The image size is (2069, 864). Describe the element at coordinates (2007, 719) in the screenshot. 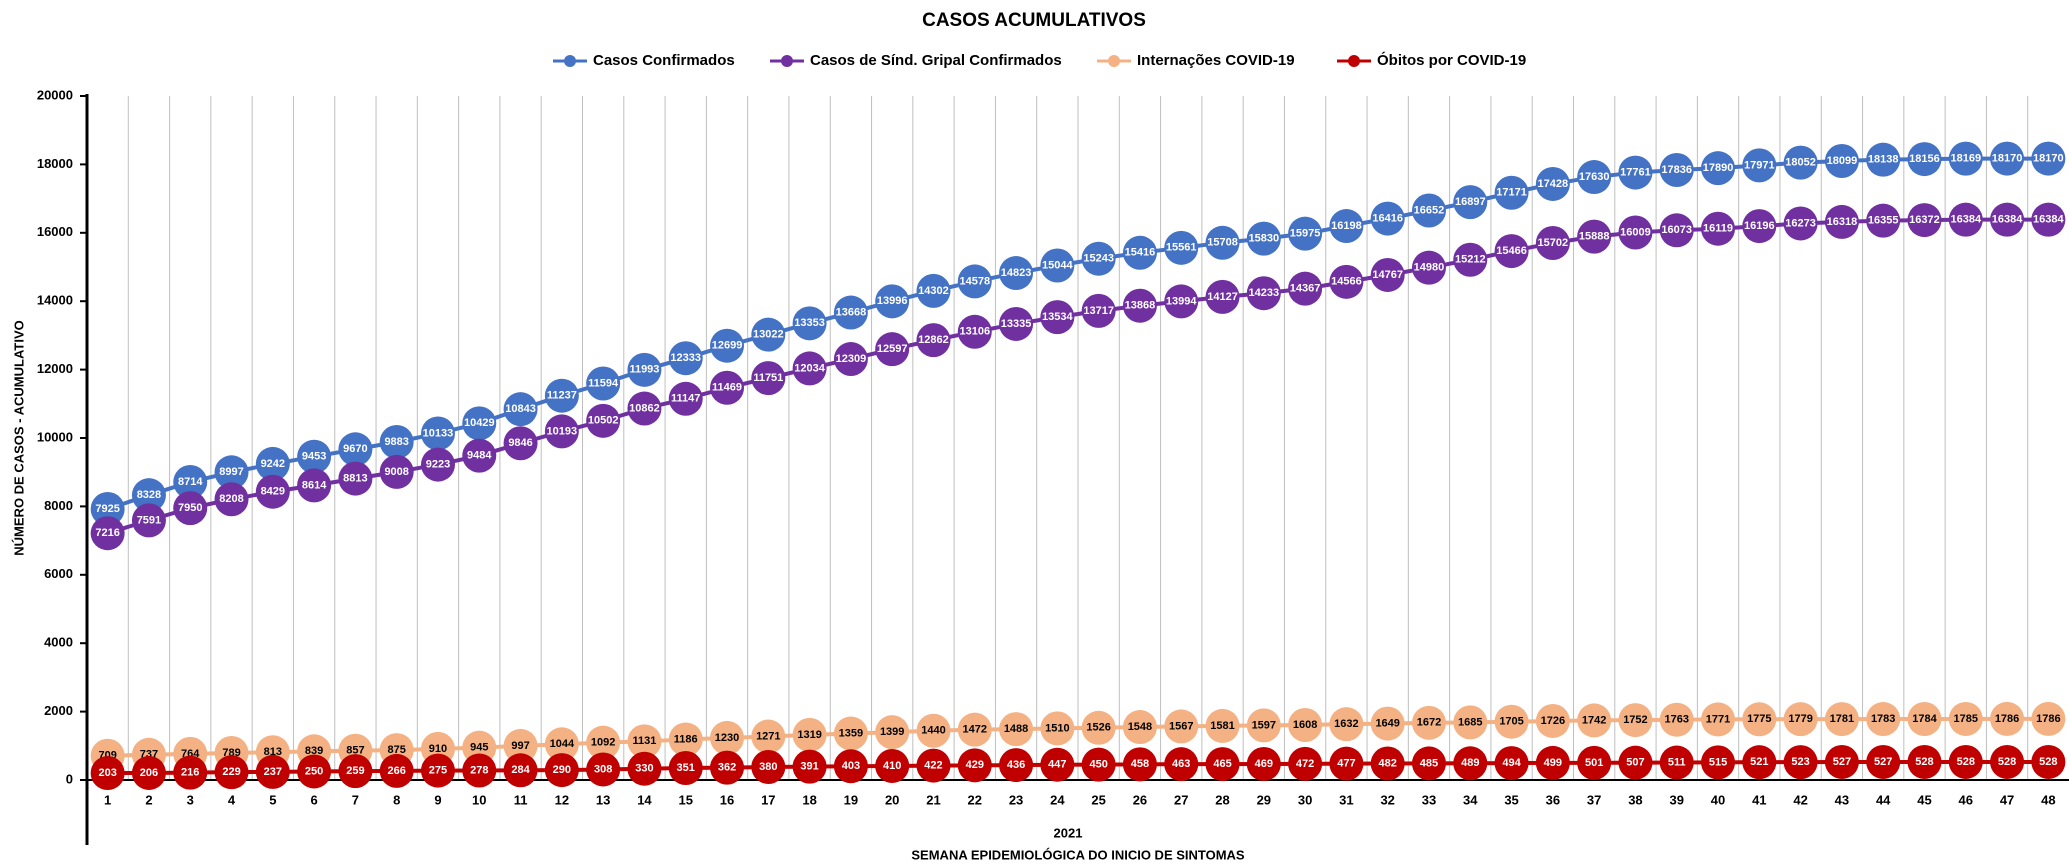

I see `data-label: 1786` at that location.